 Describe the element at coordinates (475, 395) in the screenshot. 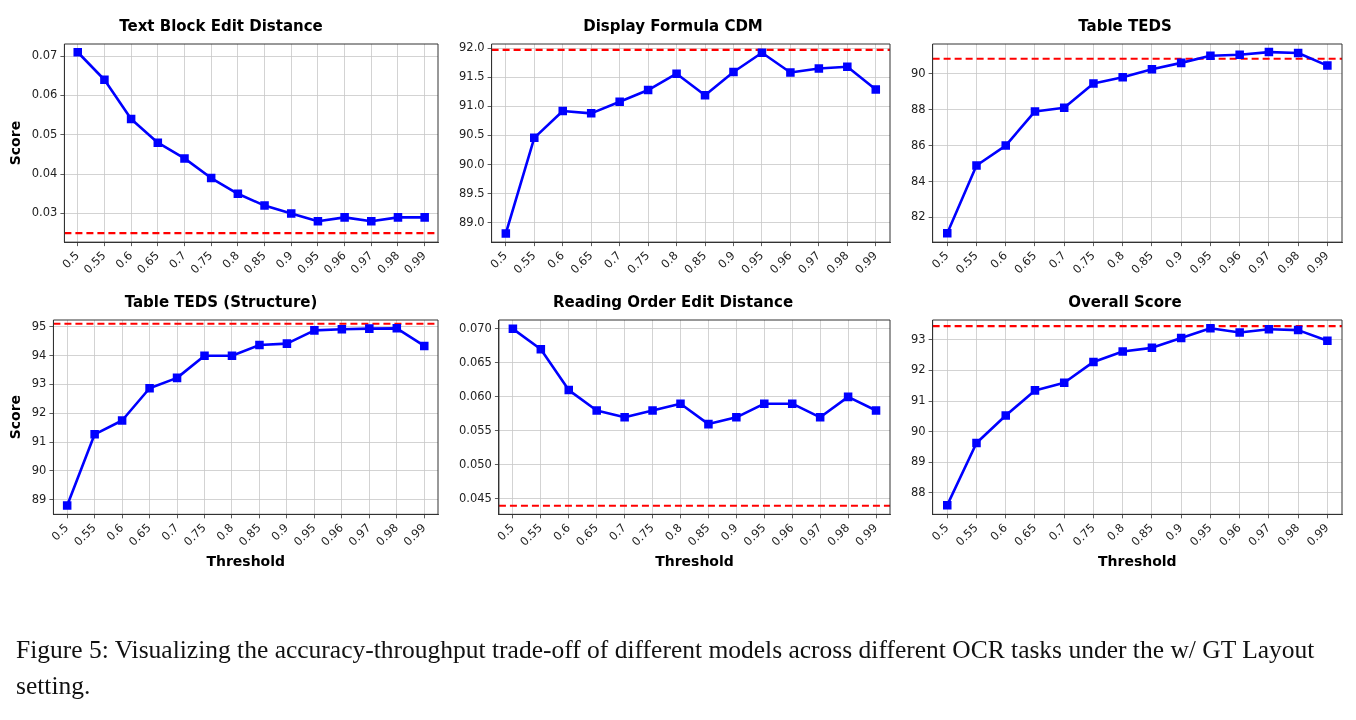

I see `y-tick-label: 0.060` at that location.